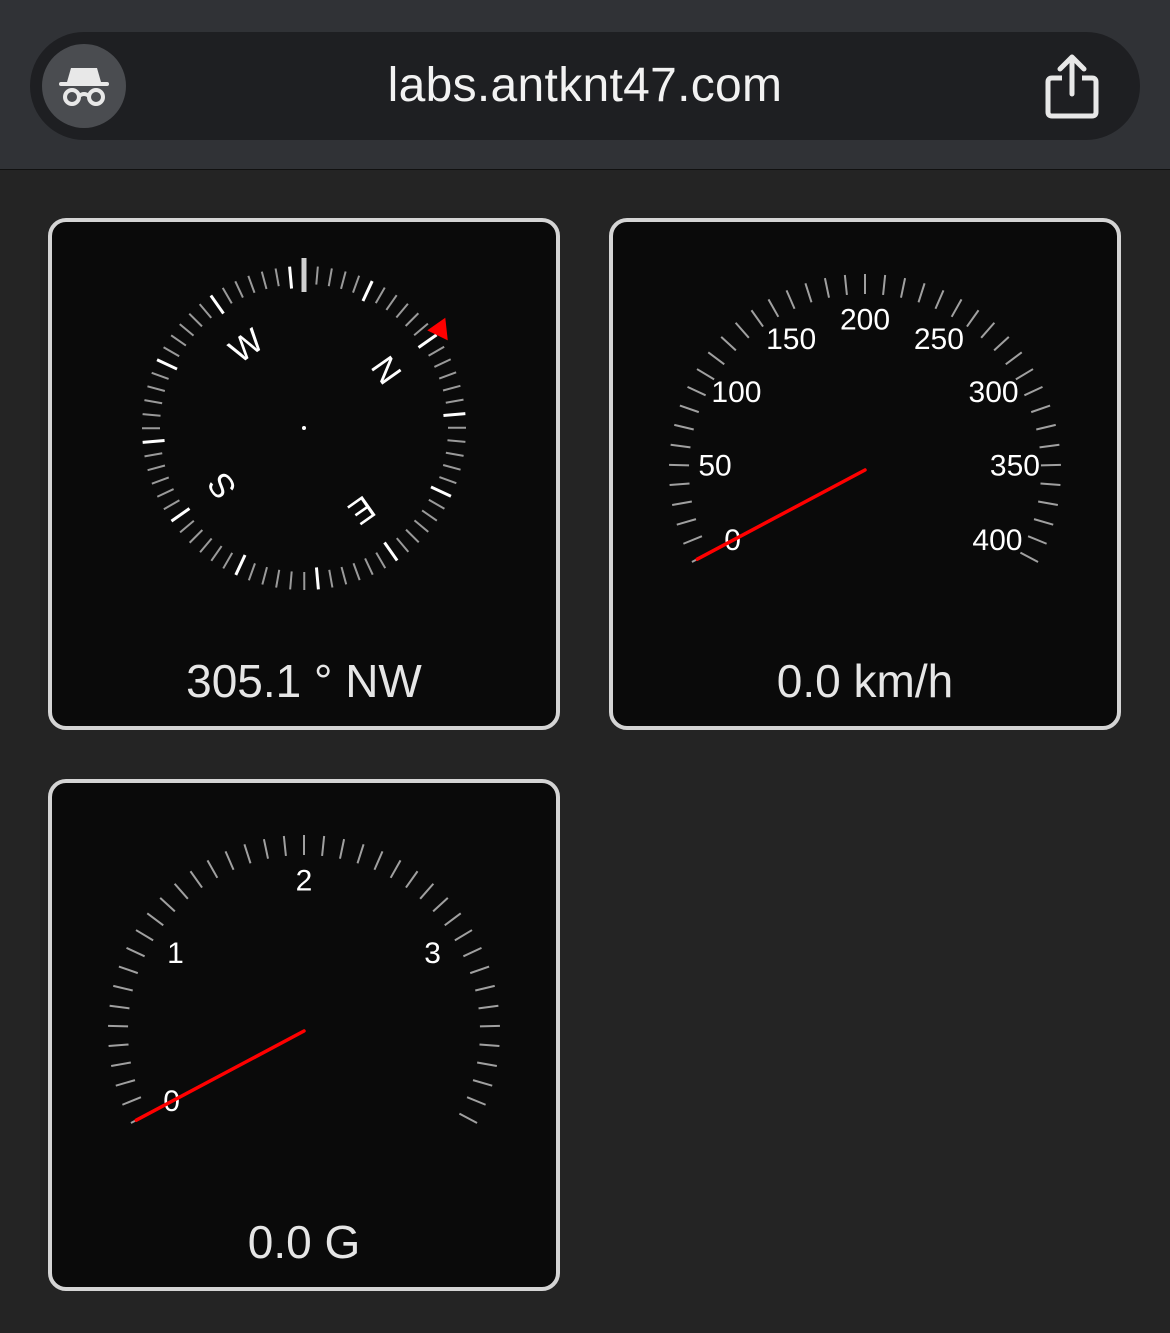  I want to click on g-label: 2, so click(304, 881).